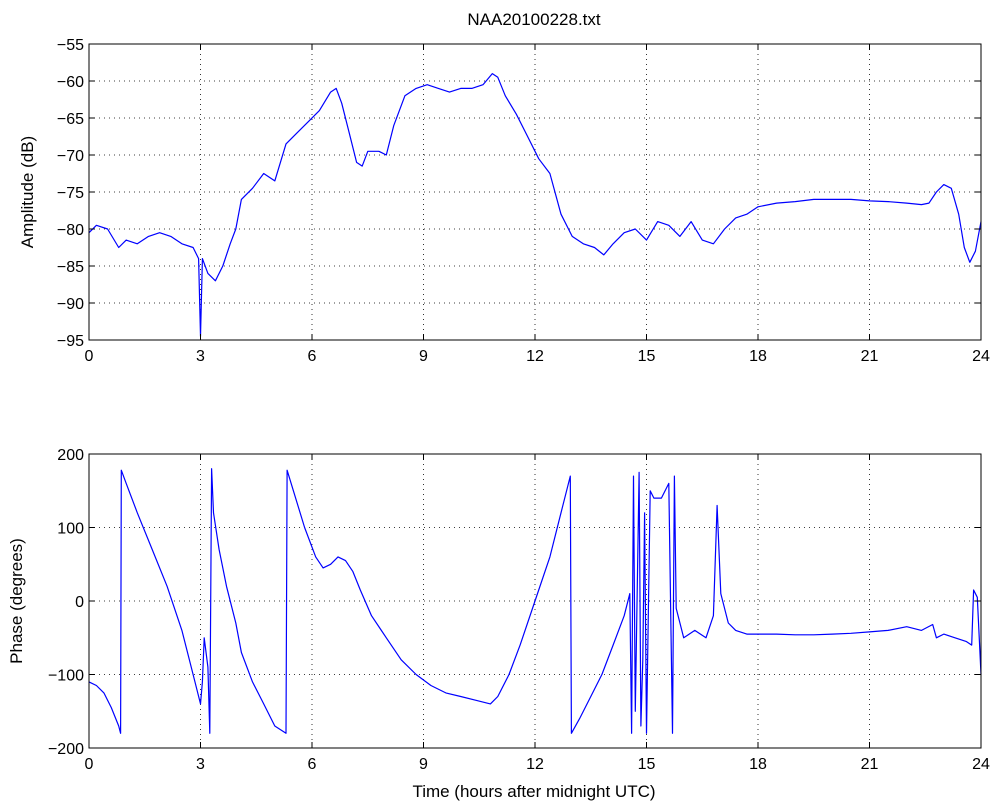 Image resolution: width=998 pixels, height=806 pixels. I want to click on phase-ytick-label: −200, so click(66, 749).